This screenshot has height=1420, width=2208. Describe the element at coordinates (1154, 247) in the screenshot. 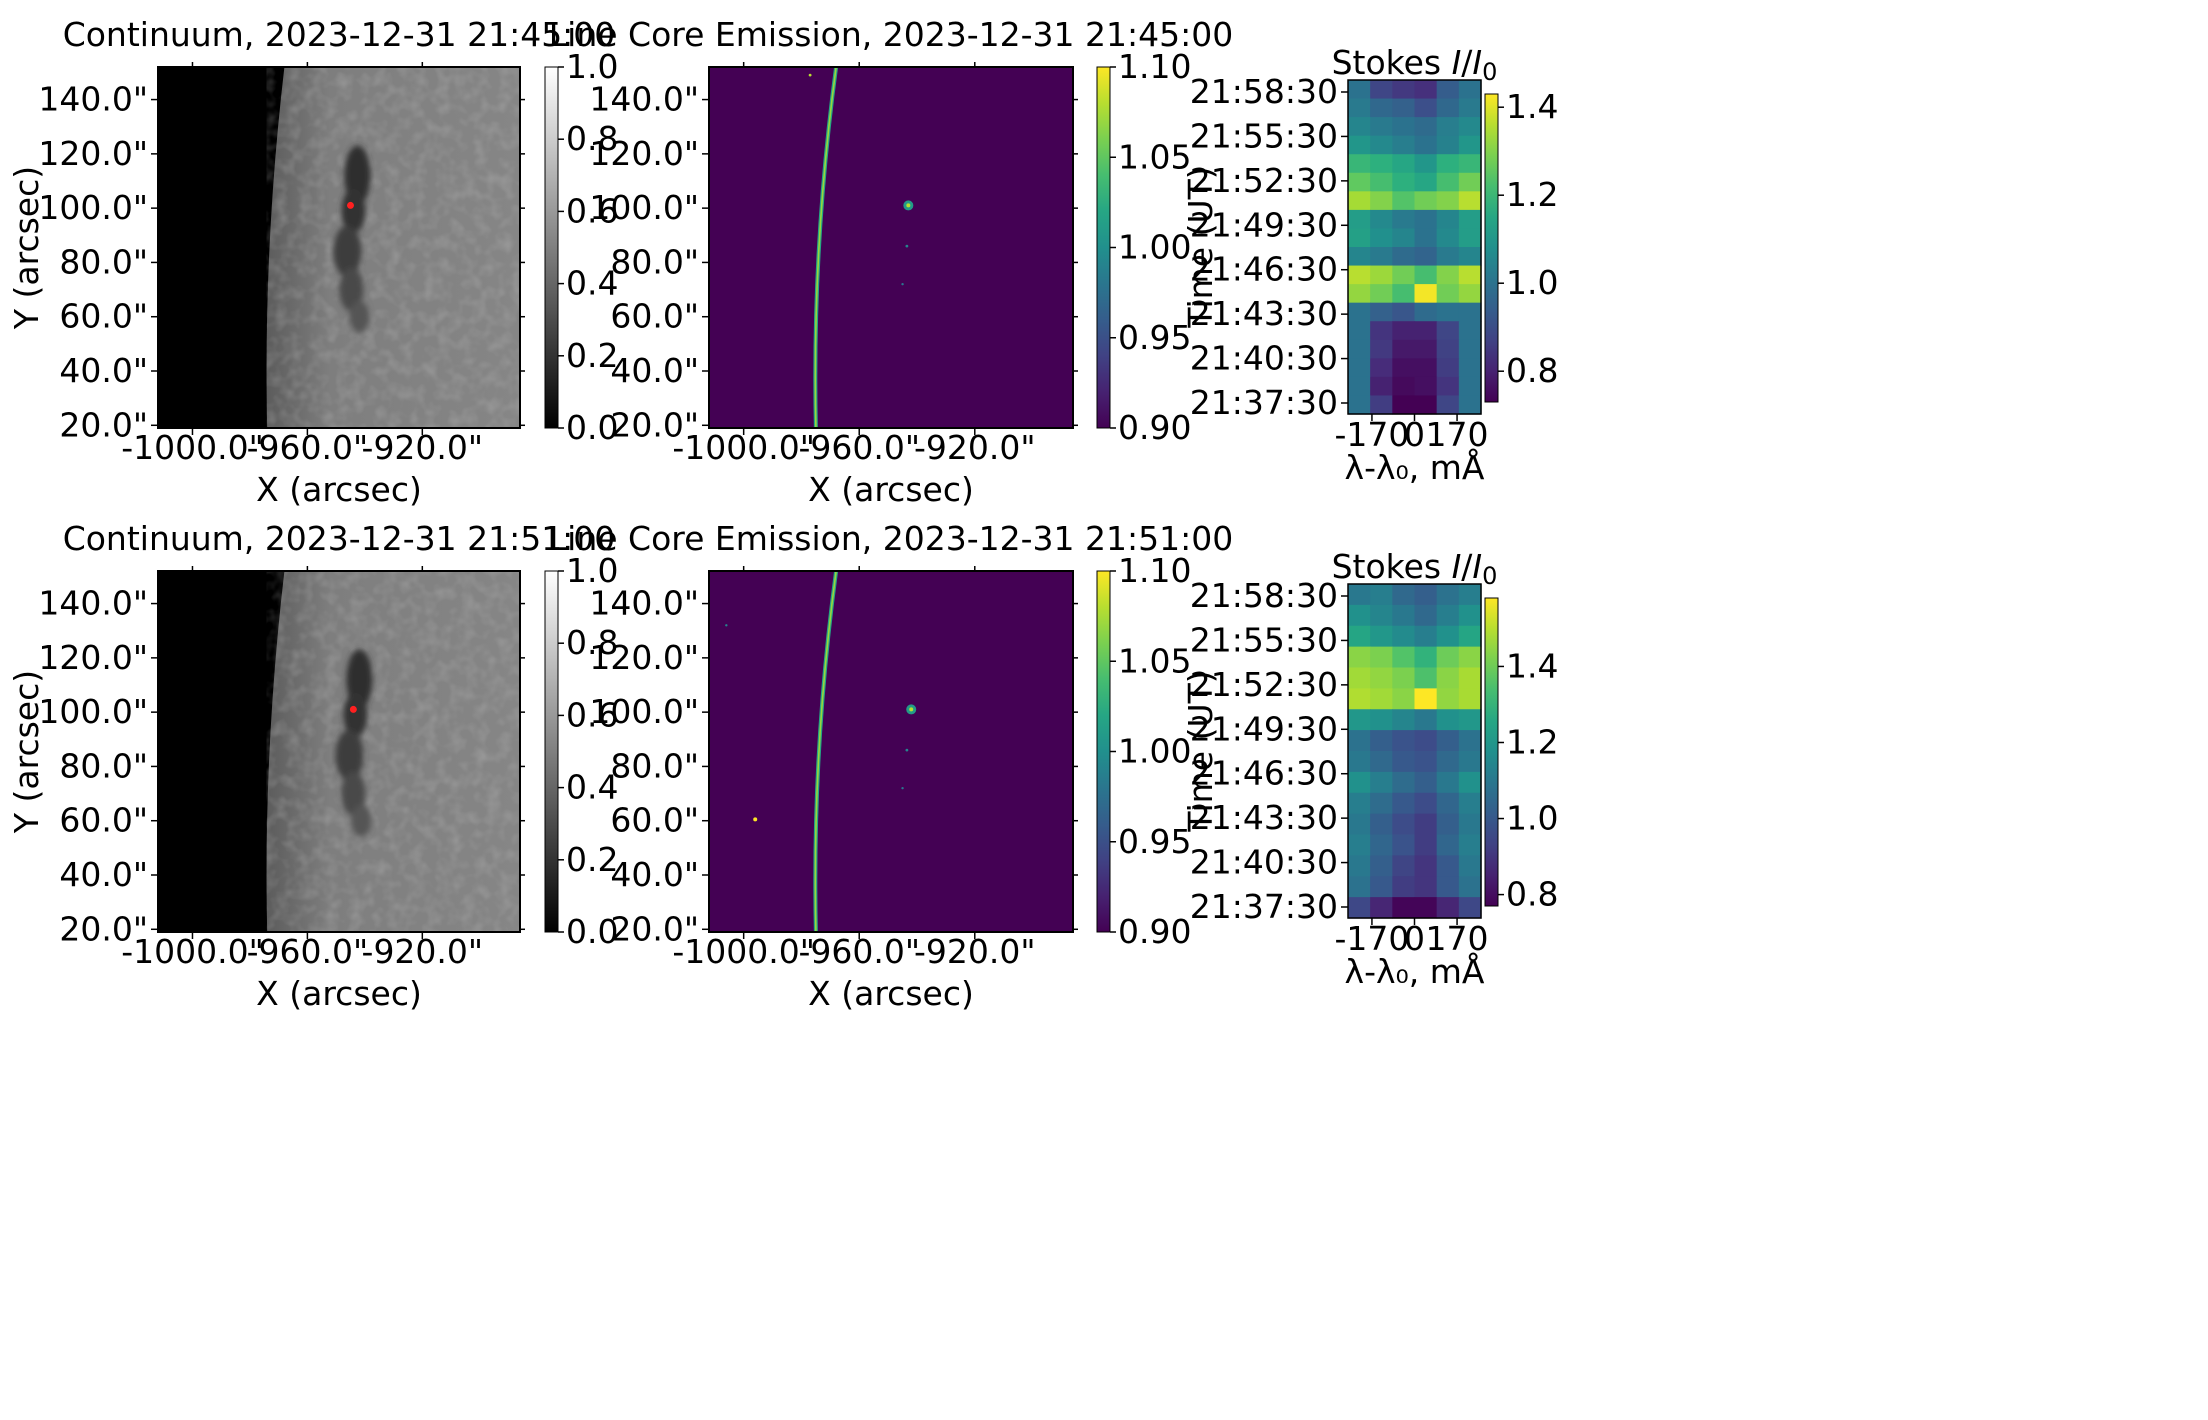

I see `colorbar-tick-label: 1.00` at that location.